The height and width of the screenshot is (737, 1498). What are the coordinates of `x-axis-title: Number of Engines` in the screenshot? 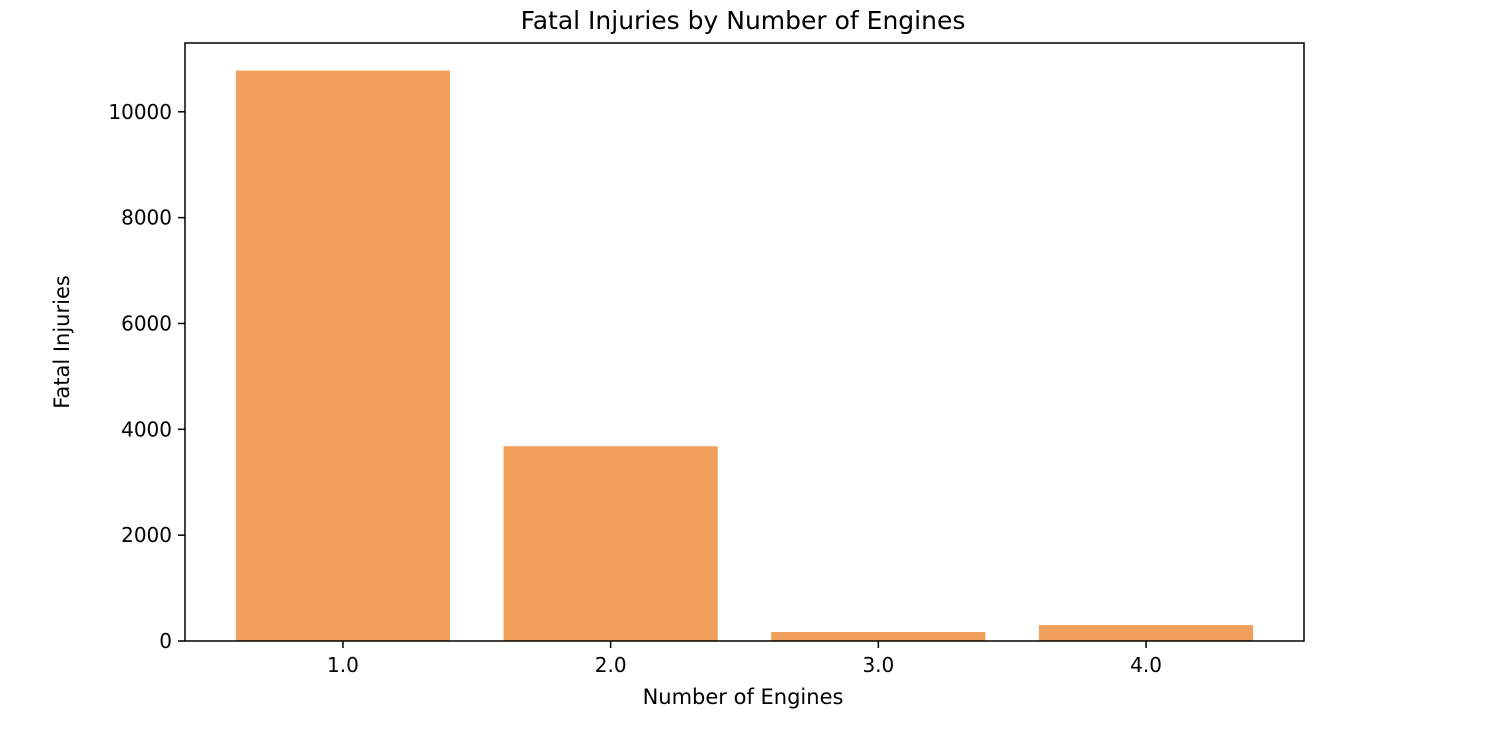 It's located at (743, 697).